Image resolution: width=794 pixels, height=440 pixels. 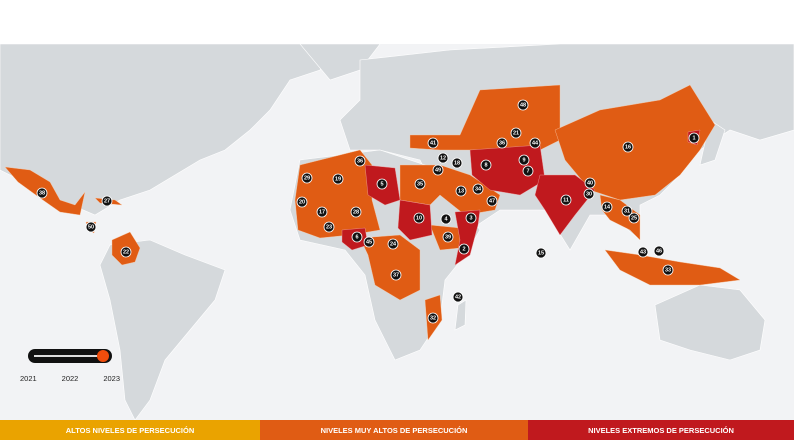 I want to click on rank-marker: 34, so click(x=478, y=189).